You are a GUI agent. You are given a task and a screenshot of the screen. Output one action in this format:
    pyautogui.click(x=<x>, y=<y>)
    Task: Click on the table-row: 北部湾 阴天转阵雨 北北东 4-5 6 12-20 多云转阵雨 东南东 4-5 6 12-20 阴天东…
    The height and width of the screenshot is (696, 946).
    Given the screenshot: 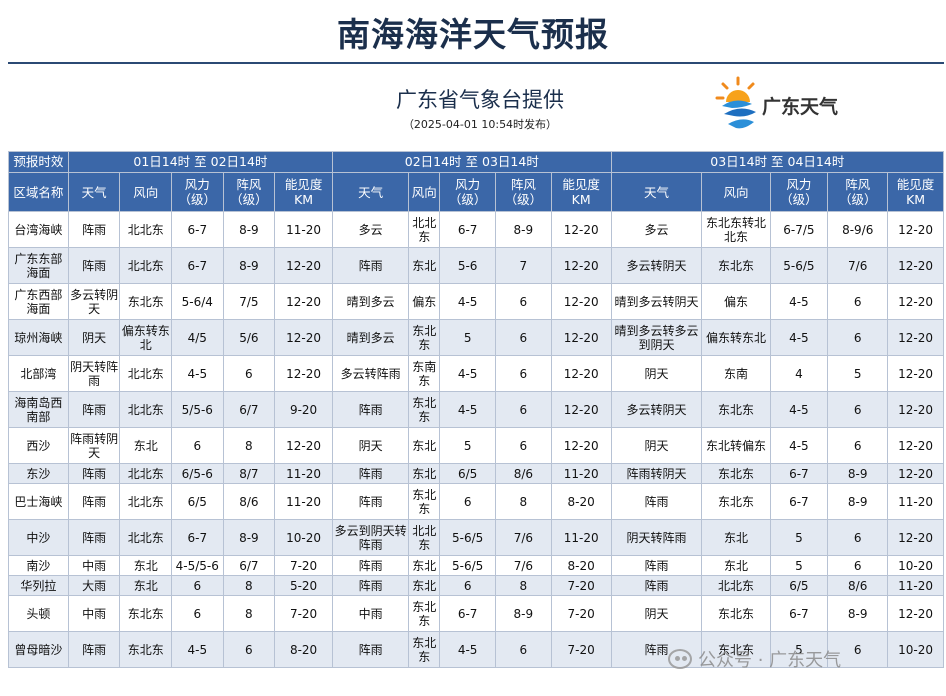 What is the action you would take?
    pyautogui.click(x=476, y=373)
    